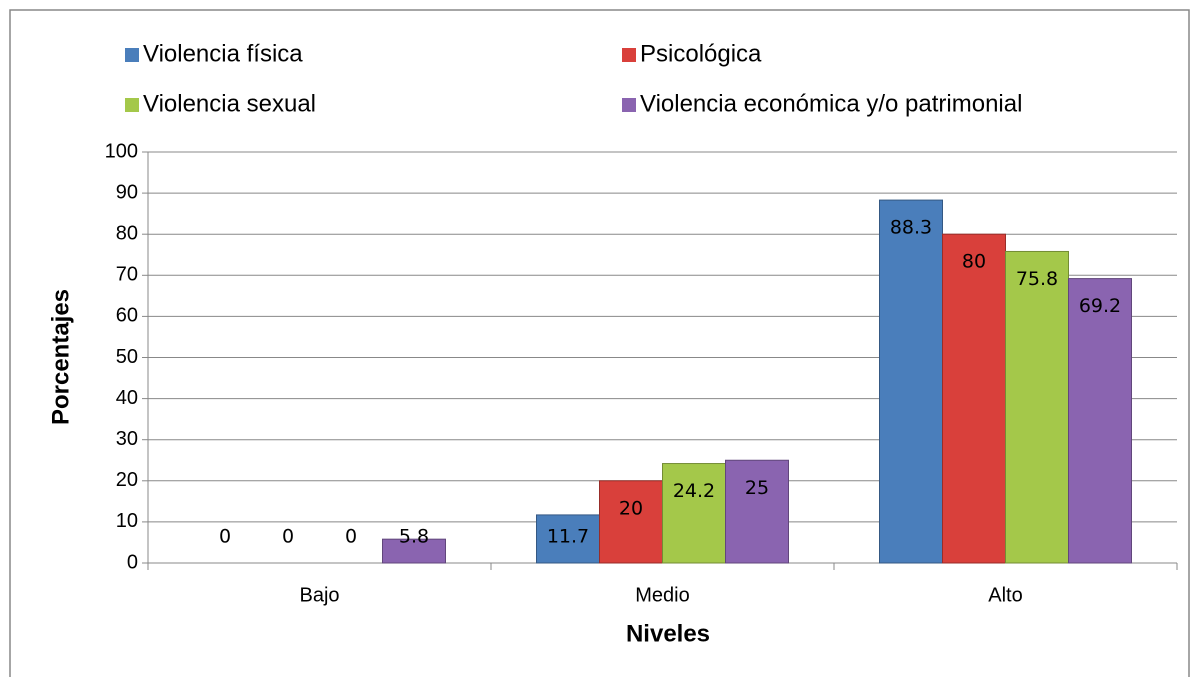 The height and width of the screenshot is (677, 1197). I want to click on data-label: 11.7, so click(568, 537).